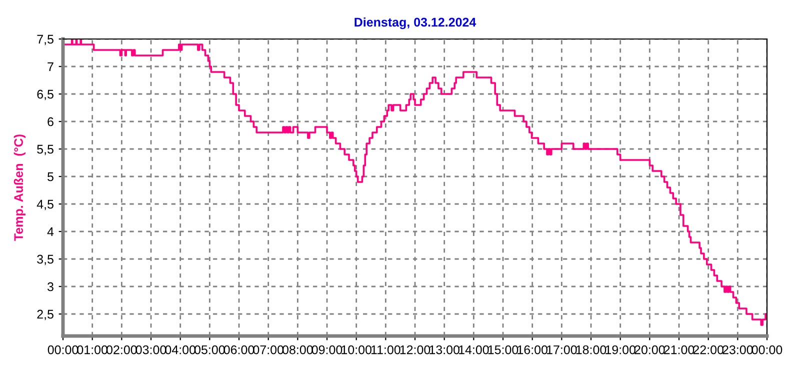 The image size is (792, 387). I want to click on x-tick-label: 20:00, so click(649, 349).